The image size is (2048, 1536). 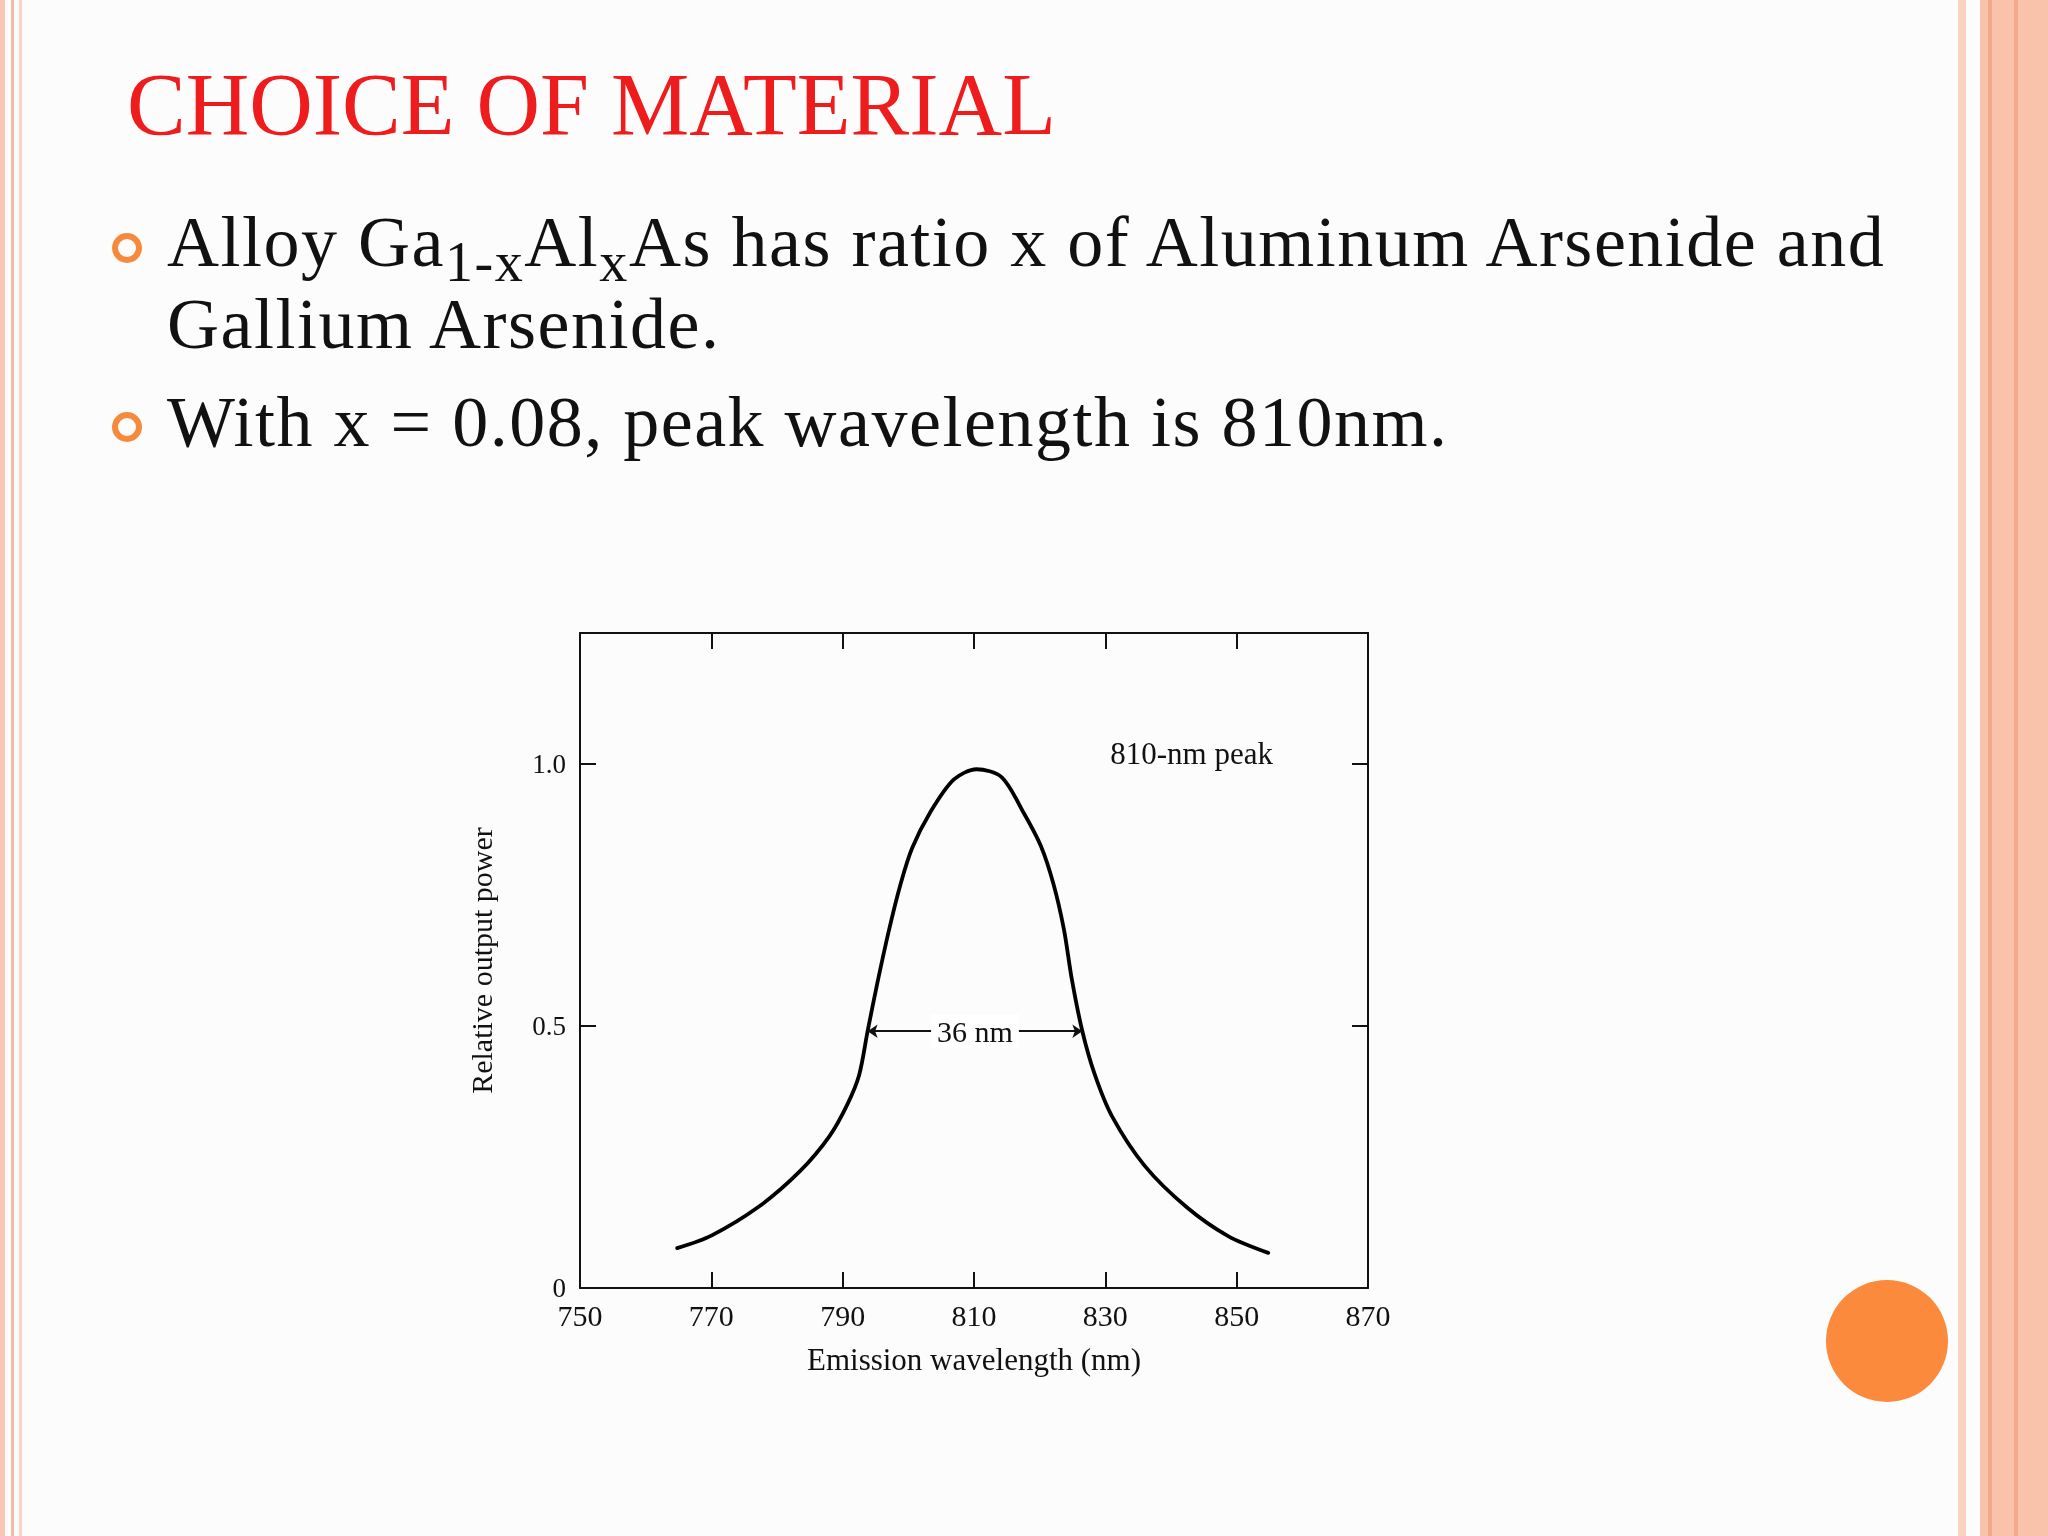 What do you see at coordinates (711, 1315) in the screenshot?
I see `x-tick-label: 770` at bounding box center [711, 1315].